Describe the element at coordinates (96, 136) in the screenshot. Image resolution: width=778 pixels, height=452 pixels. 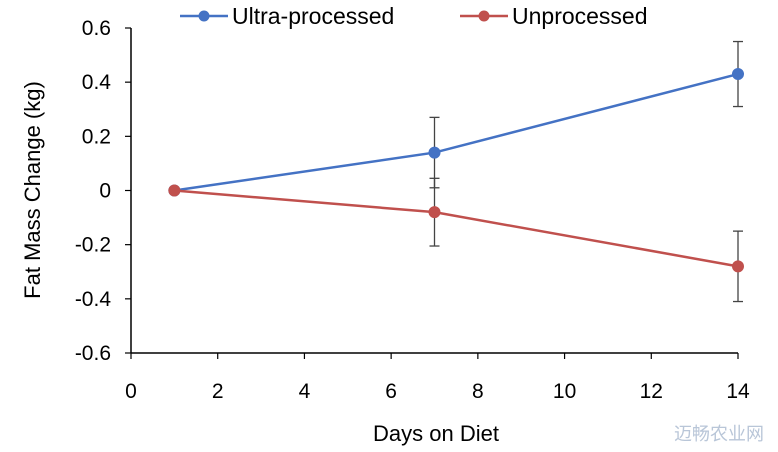
I see `y-tick-label: 0.2` at that location.